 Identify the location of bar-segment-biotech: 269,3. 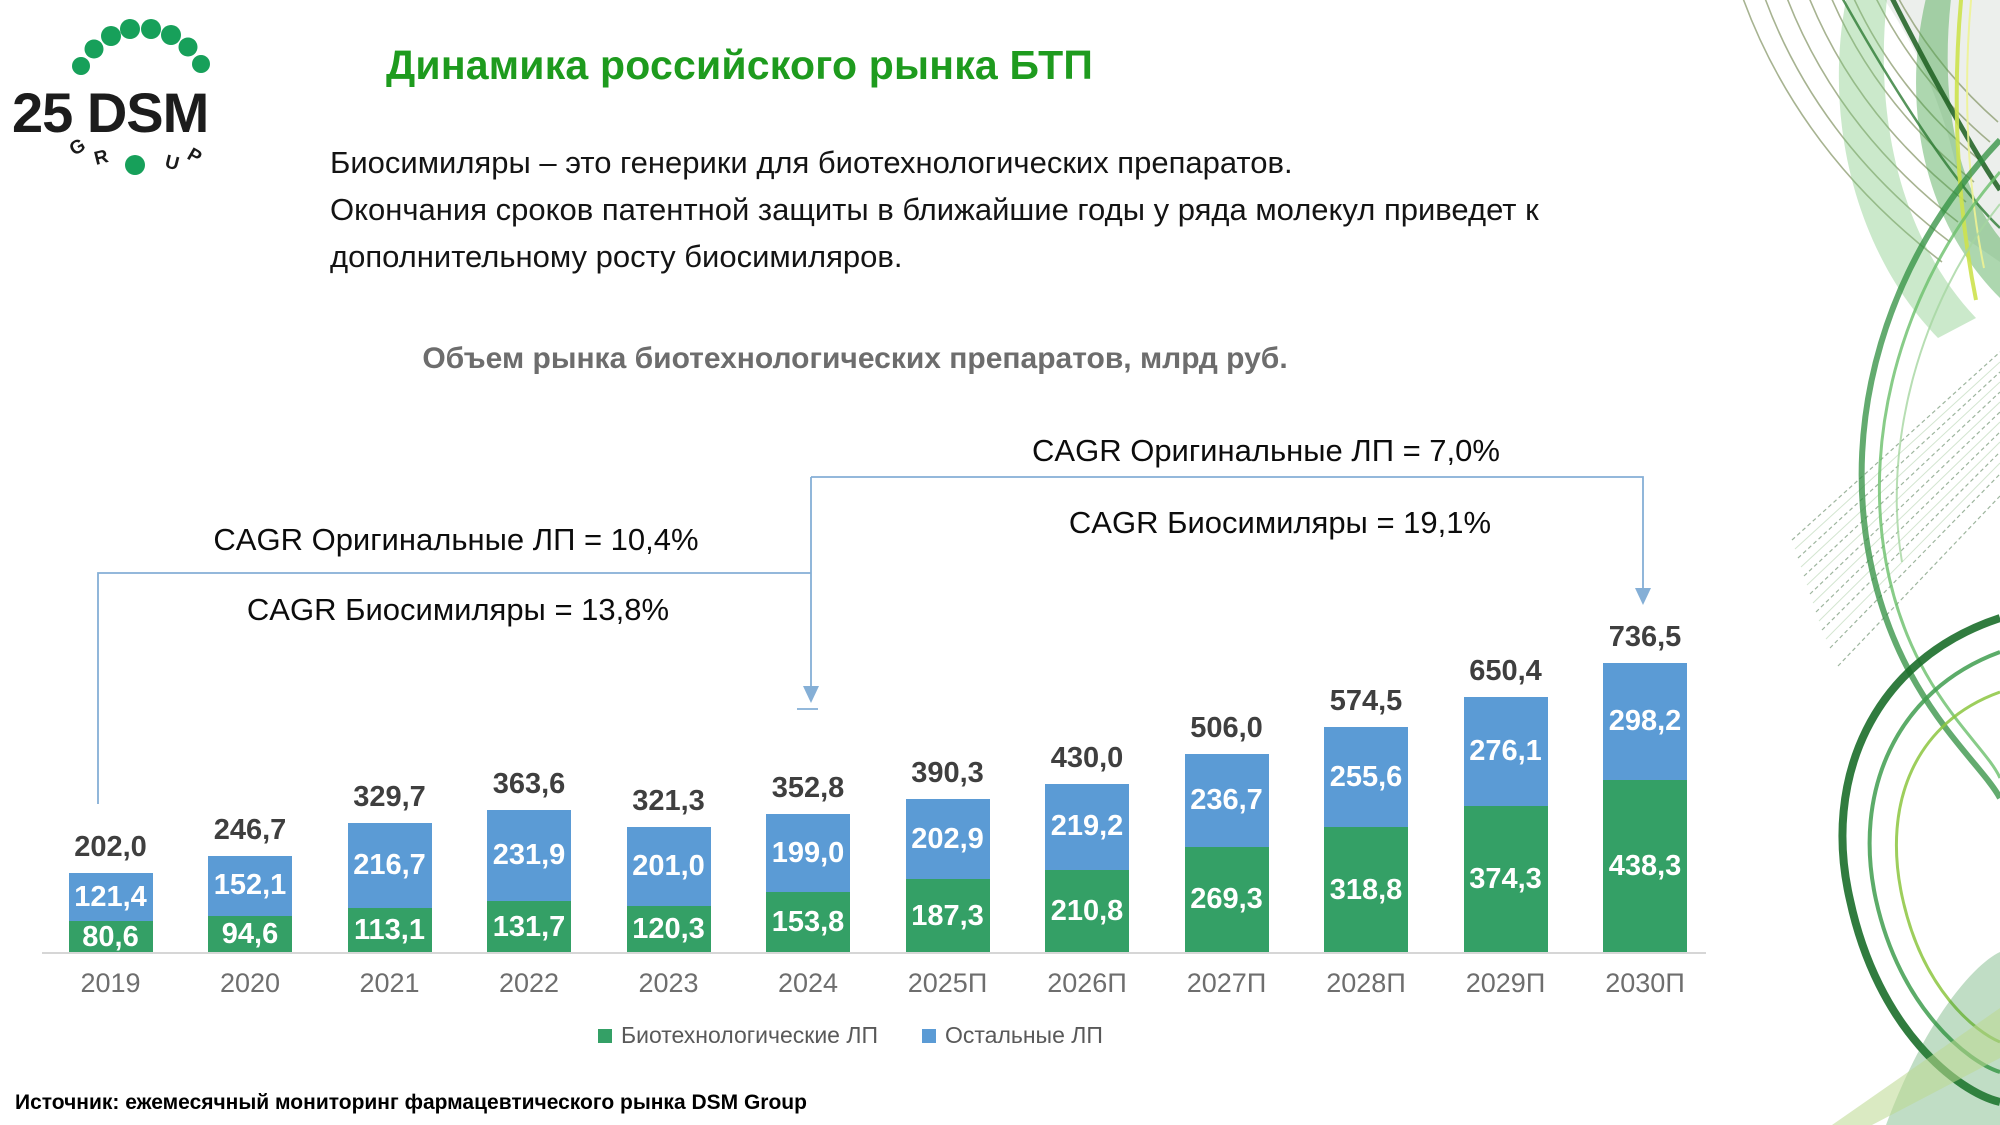
(1226, 899).